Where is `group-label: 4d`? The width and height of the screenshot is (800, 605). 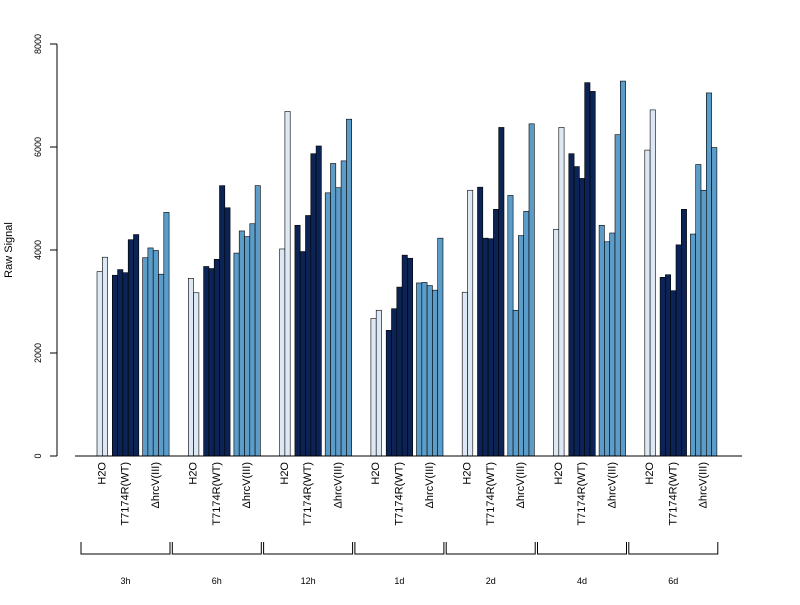
group-label: 4d is located at coordinates (582, 581).